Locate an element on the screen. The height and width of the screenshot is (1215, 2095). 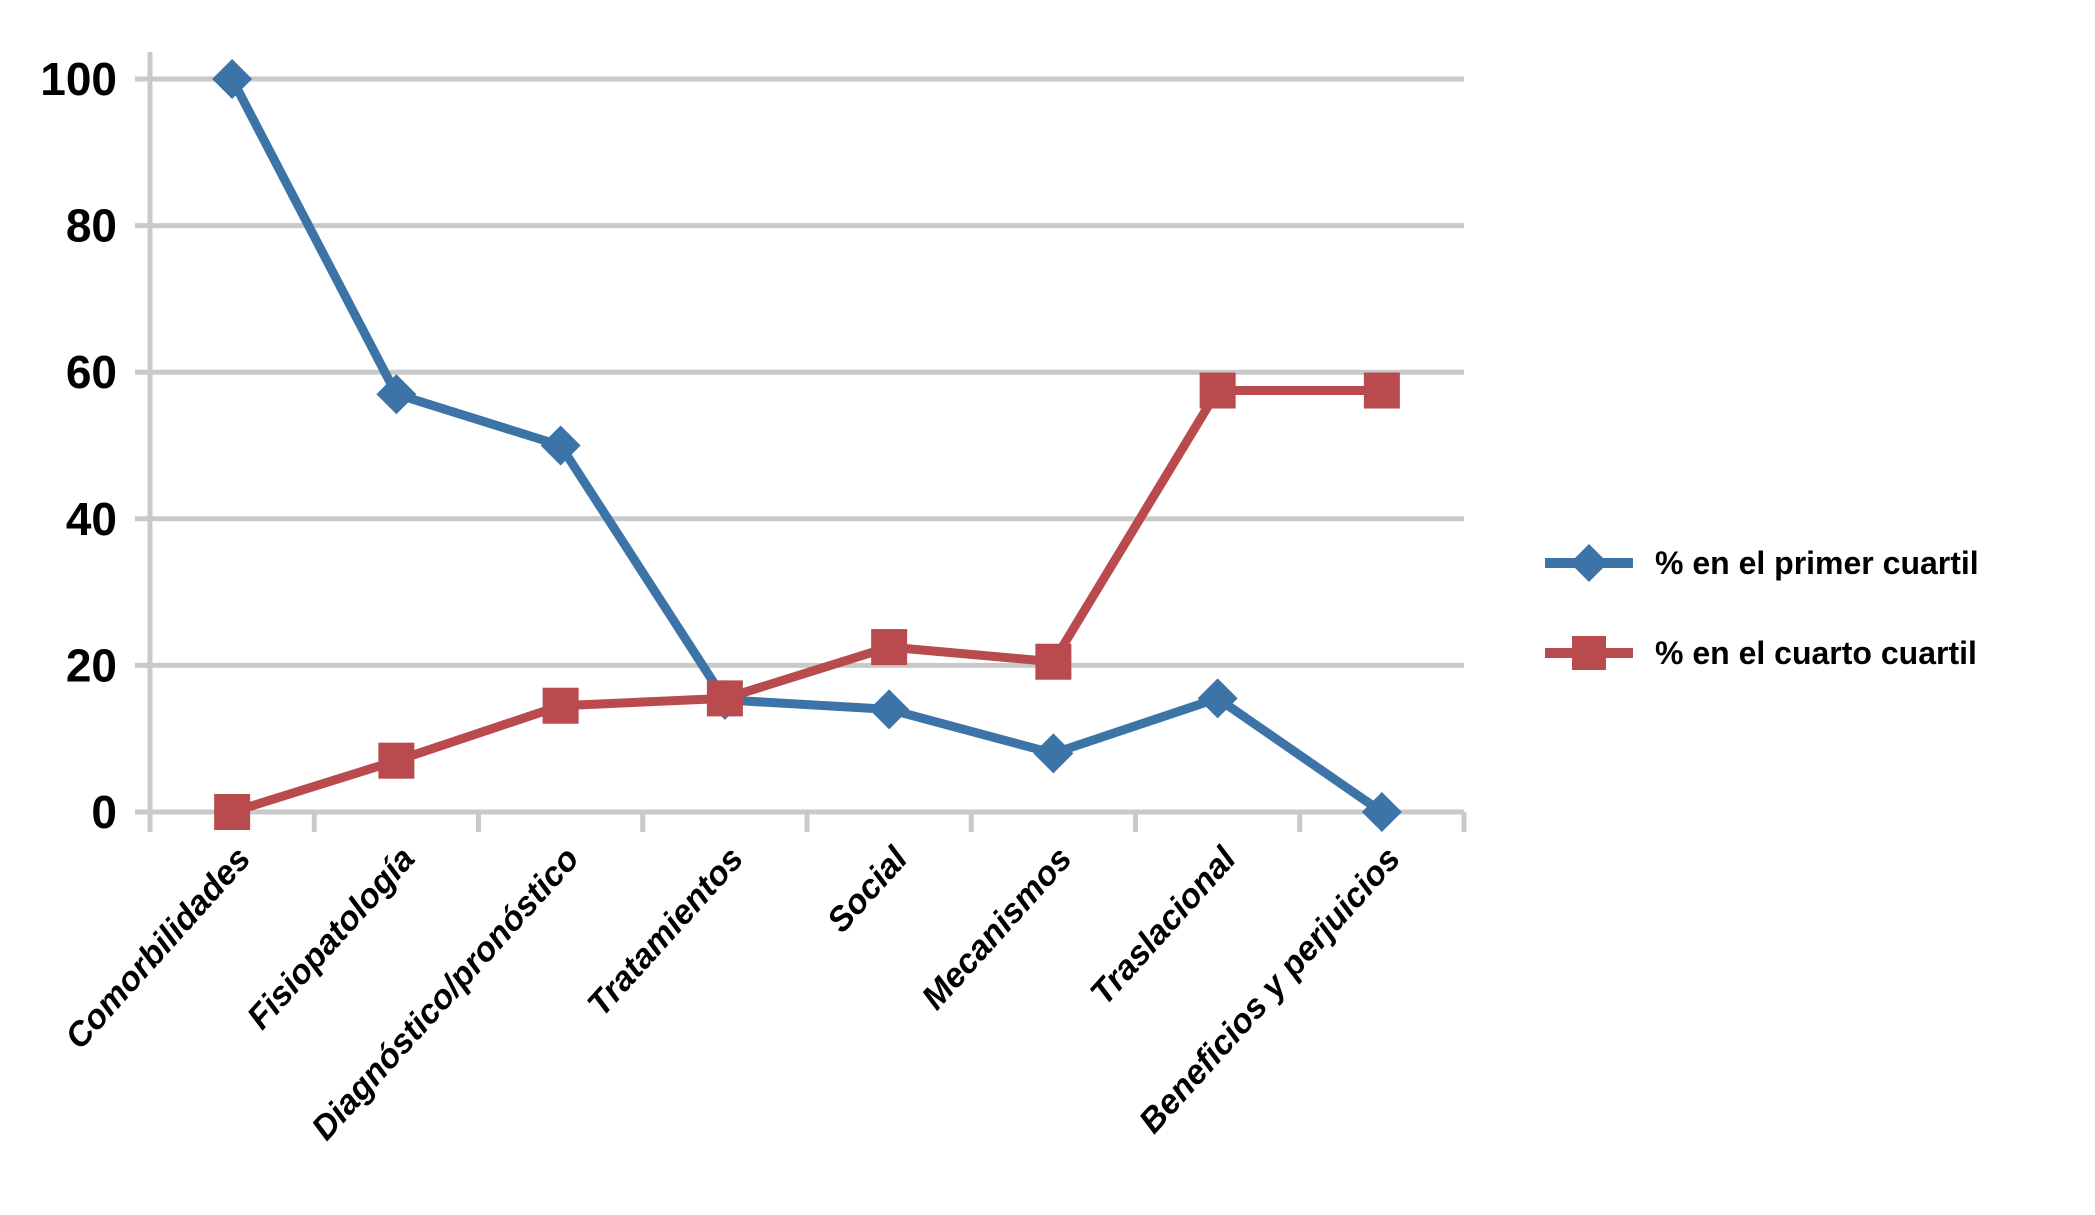
legend-diamond is located at coordinates (1589, 563).